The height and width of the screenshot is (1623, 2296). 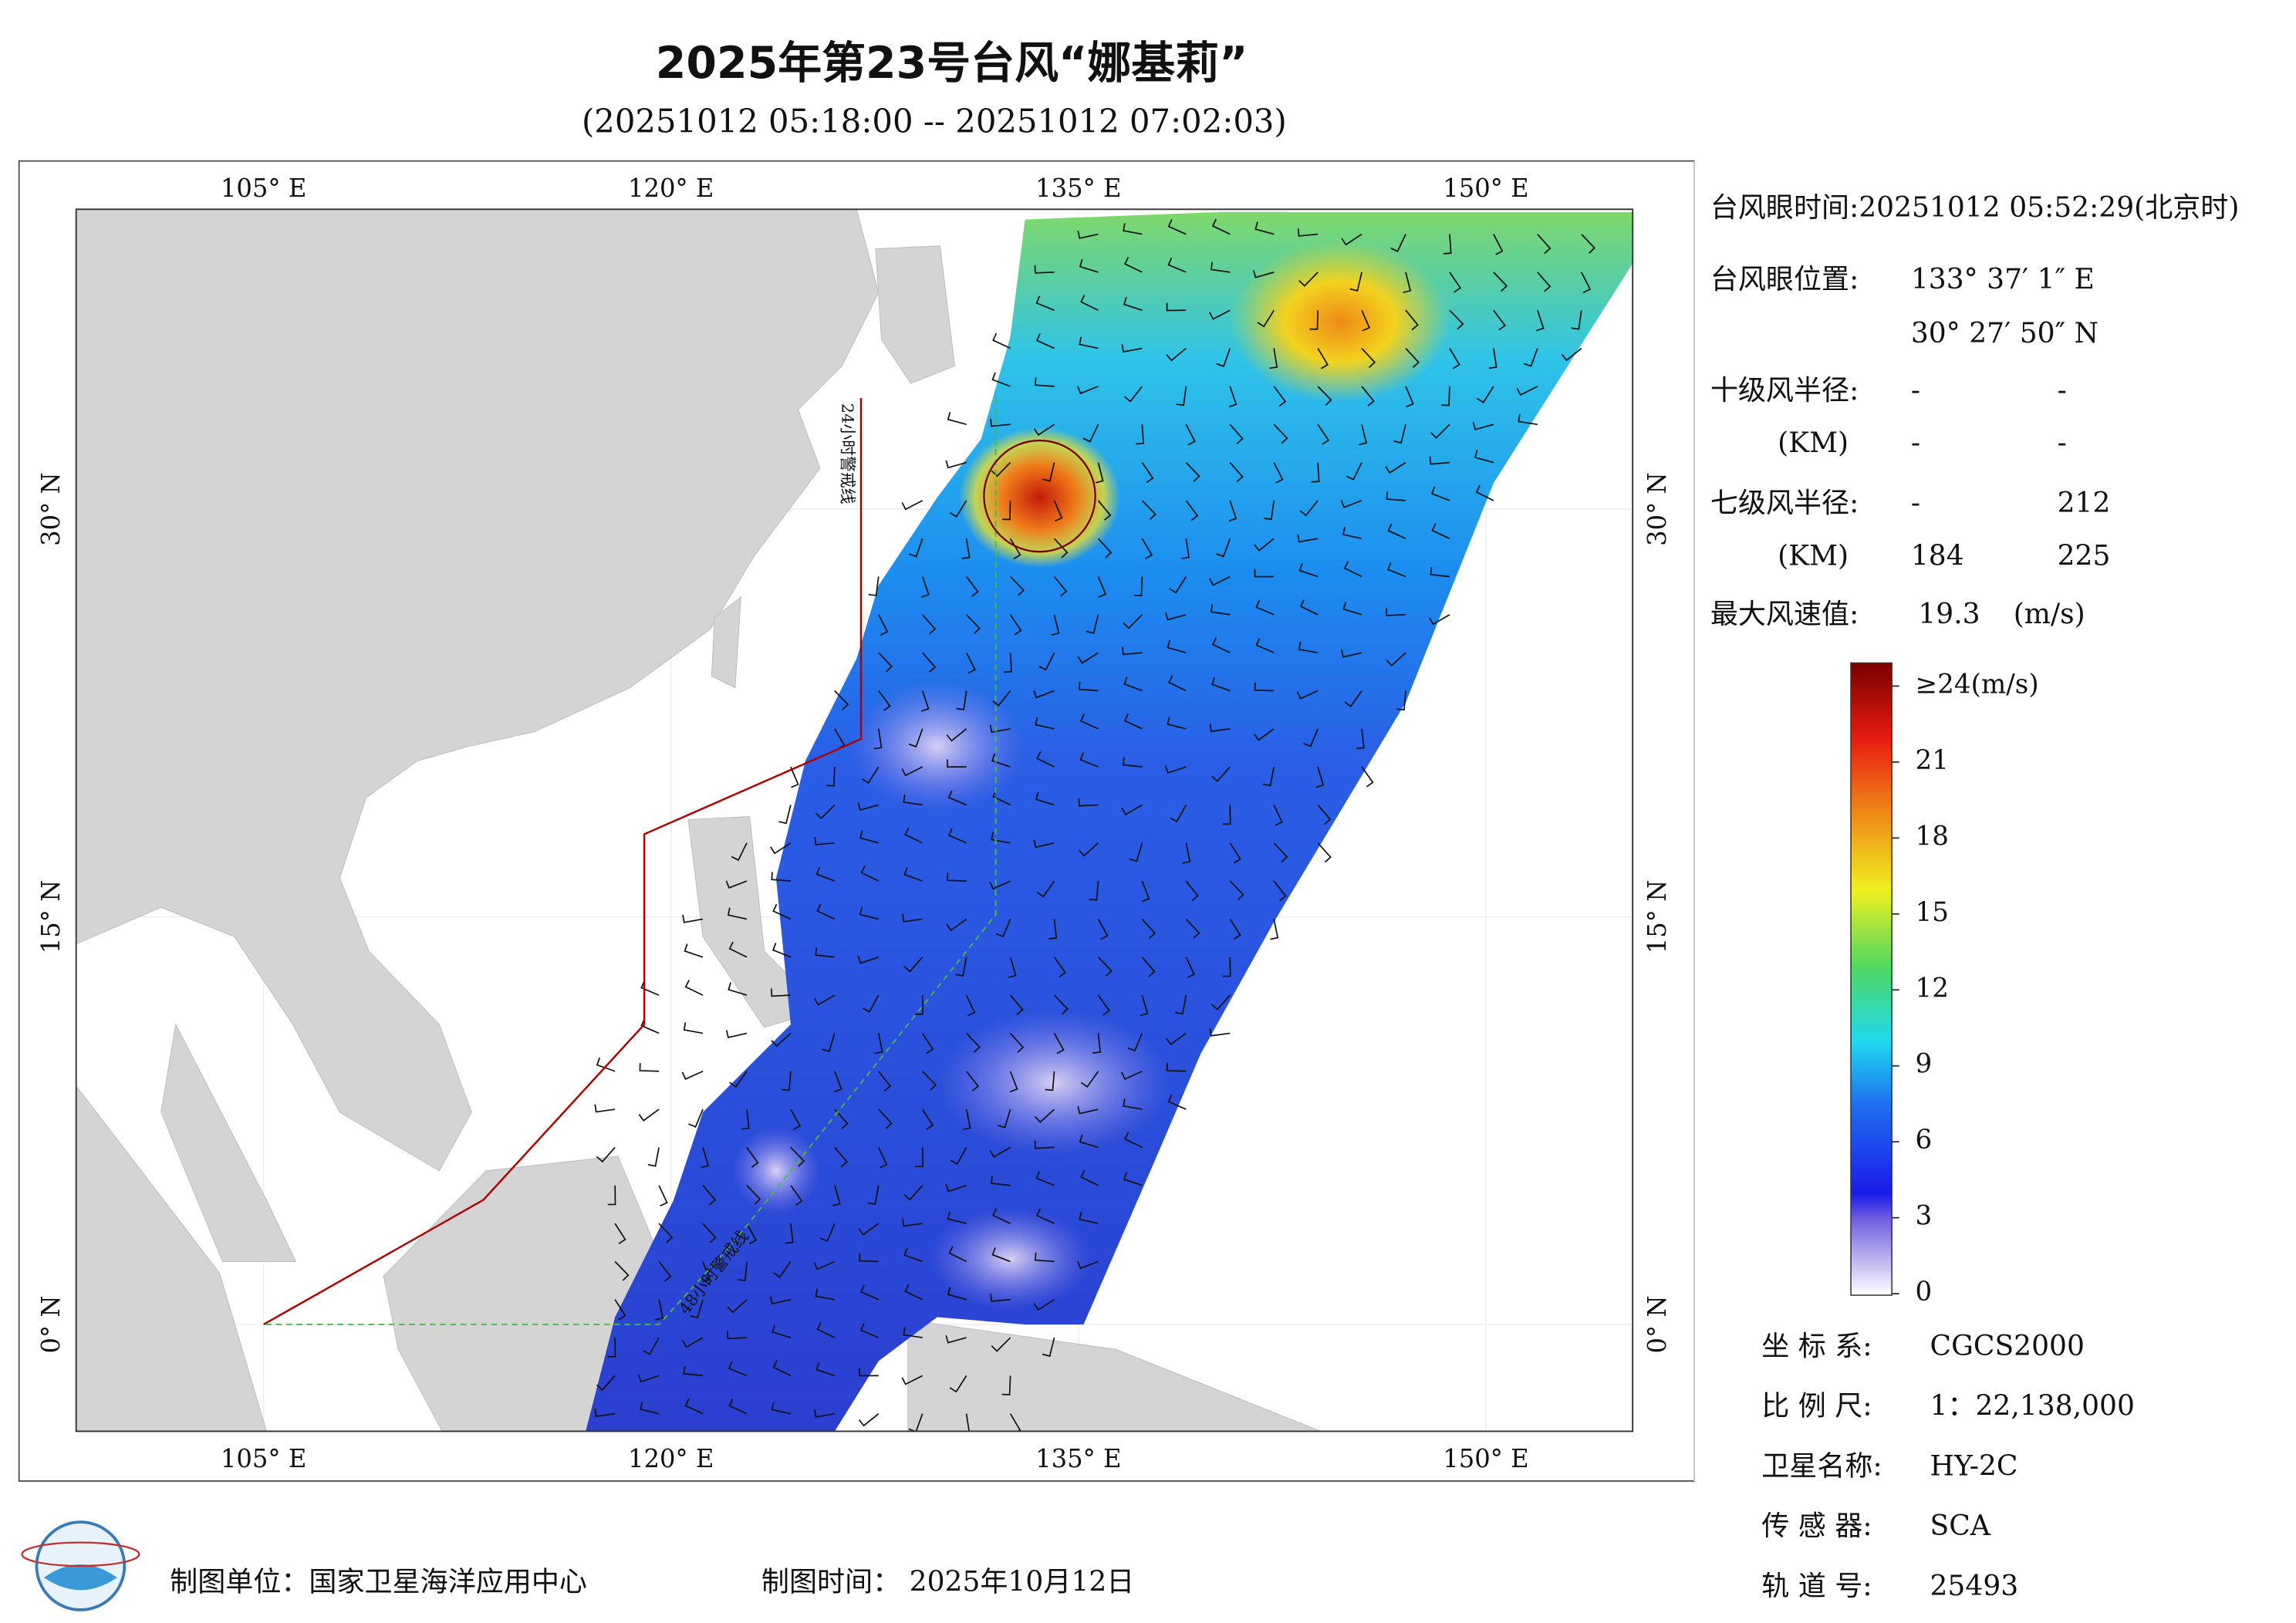 What do you see at coordinates (2032, 1406) in the screenshot?
I see `meta-value: 1：22,138,000` at bounding box center [2032, 1406].